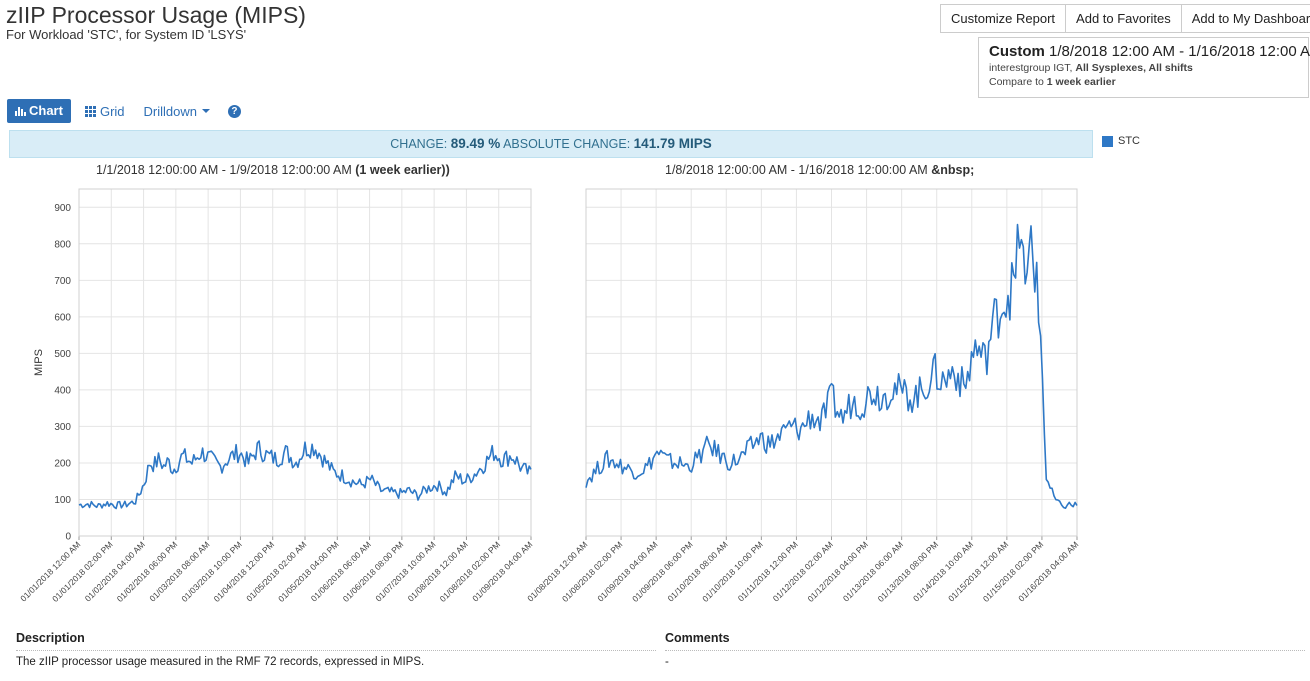  I want to click on x-tick-label: 01/09/2018 06:00 PM, so click(662, 571).